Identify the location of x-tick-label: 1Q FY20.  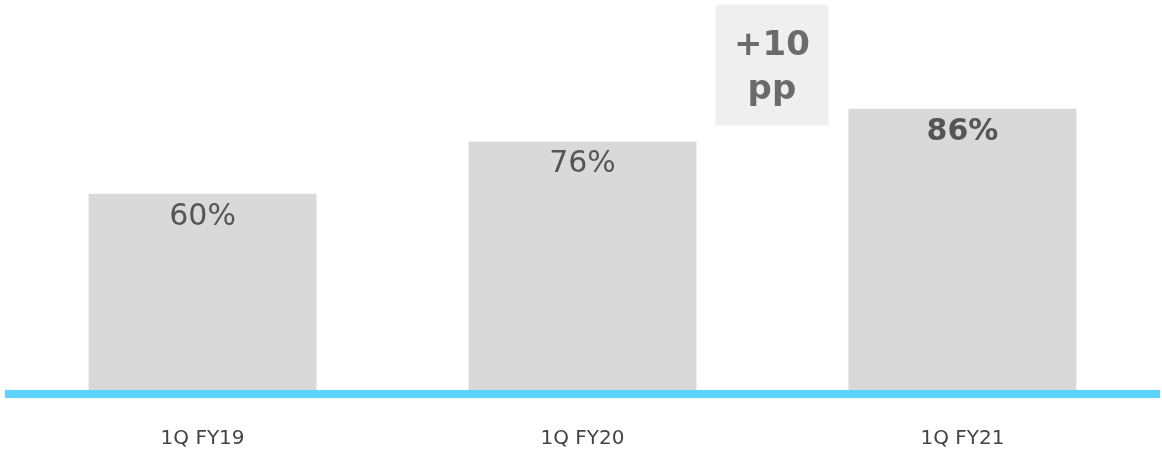
(582, 437).